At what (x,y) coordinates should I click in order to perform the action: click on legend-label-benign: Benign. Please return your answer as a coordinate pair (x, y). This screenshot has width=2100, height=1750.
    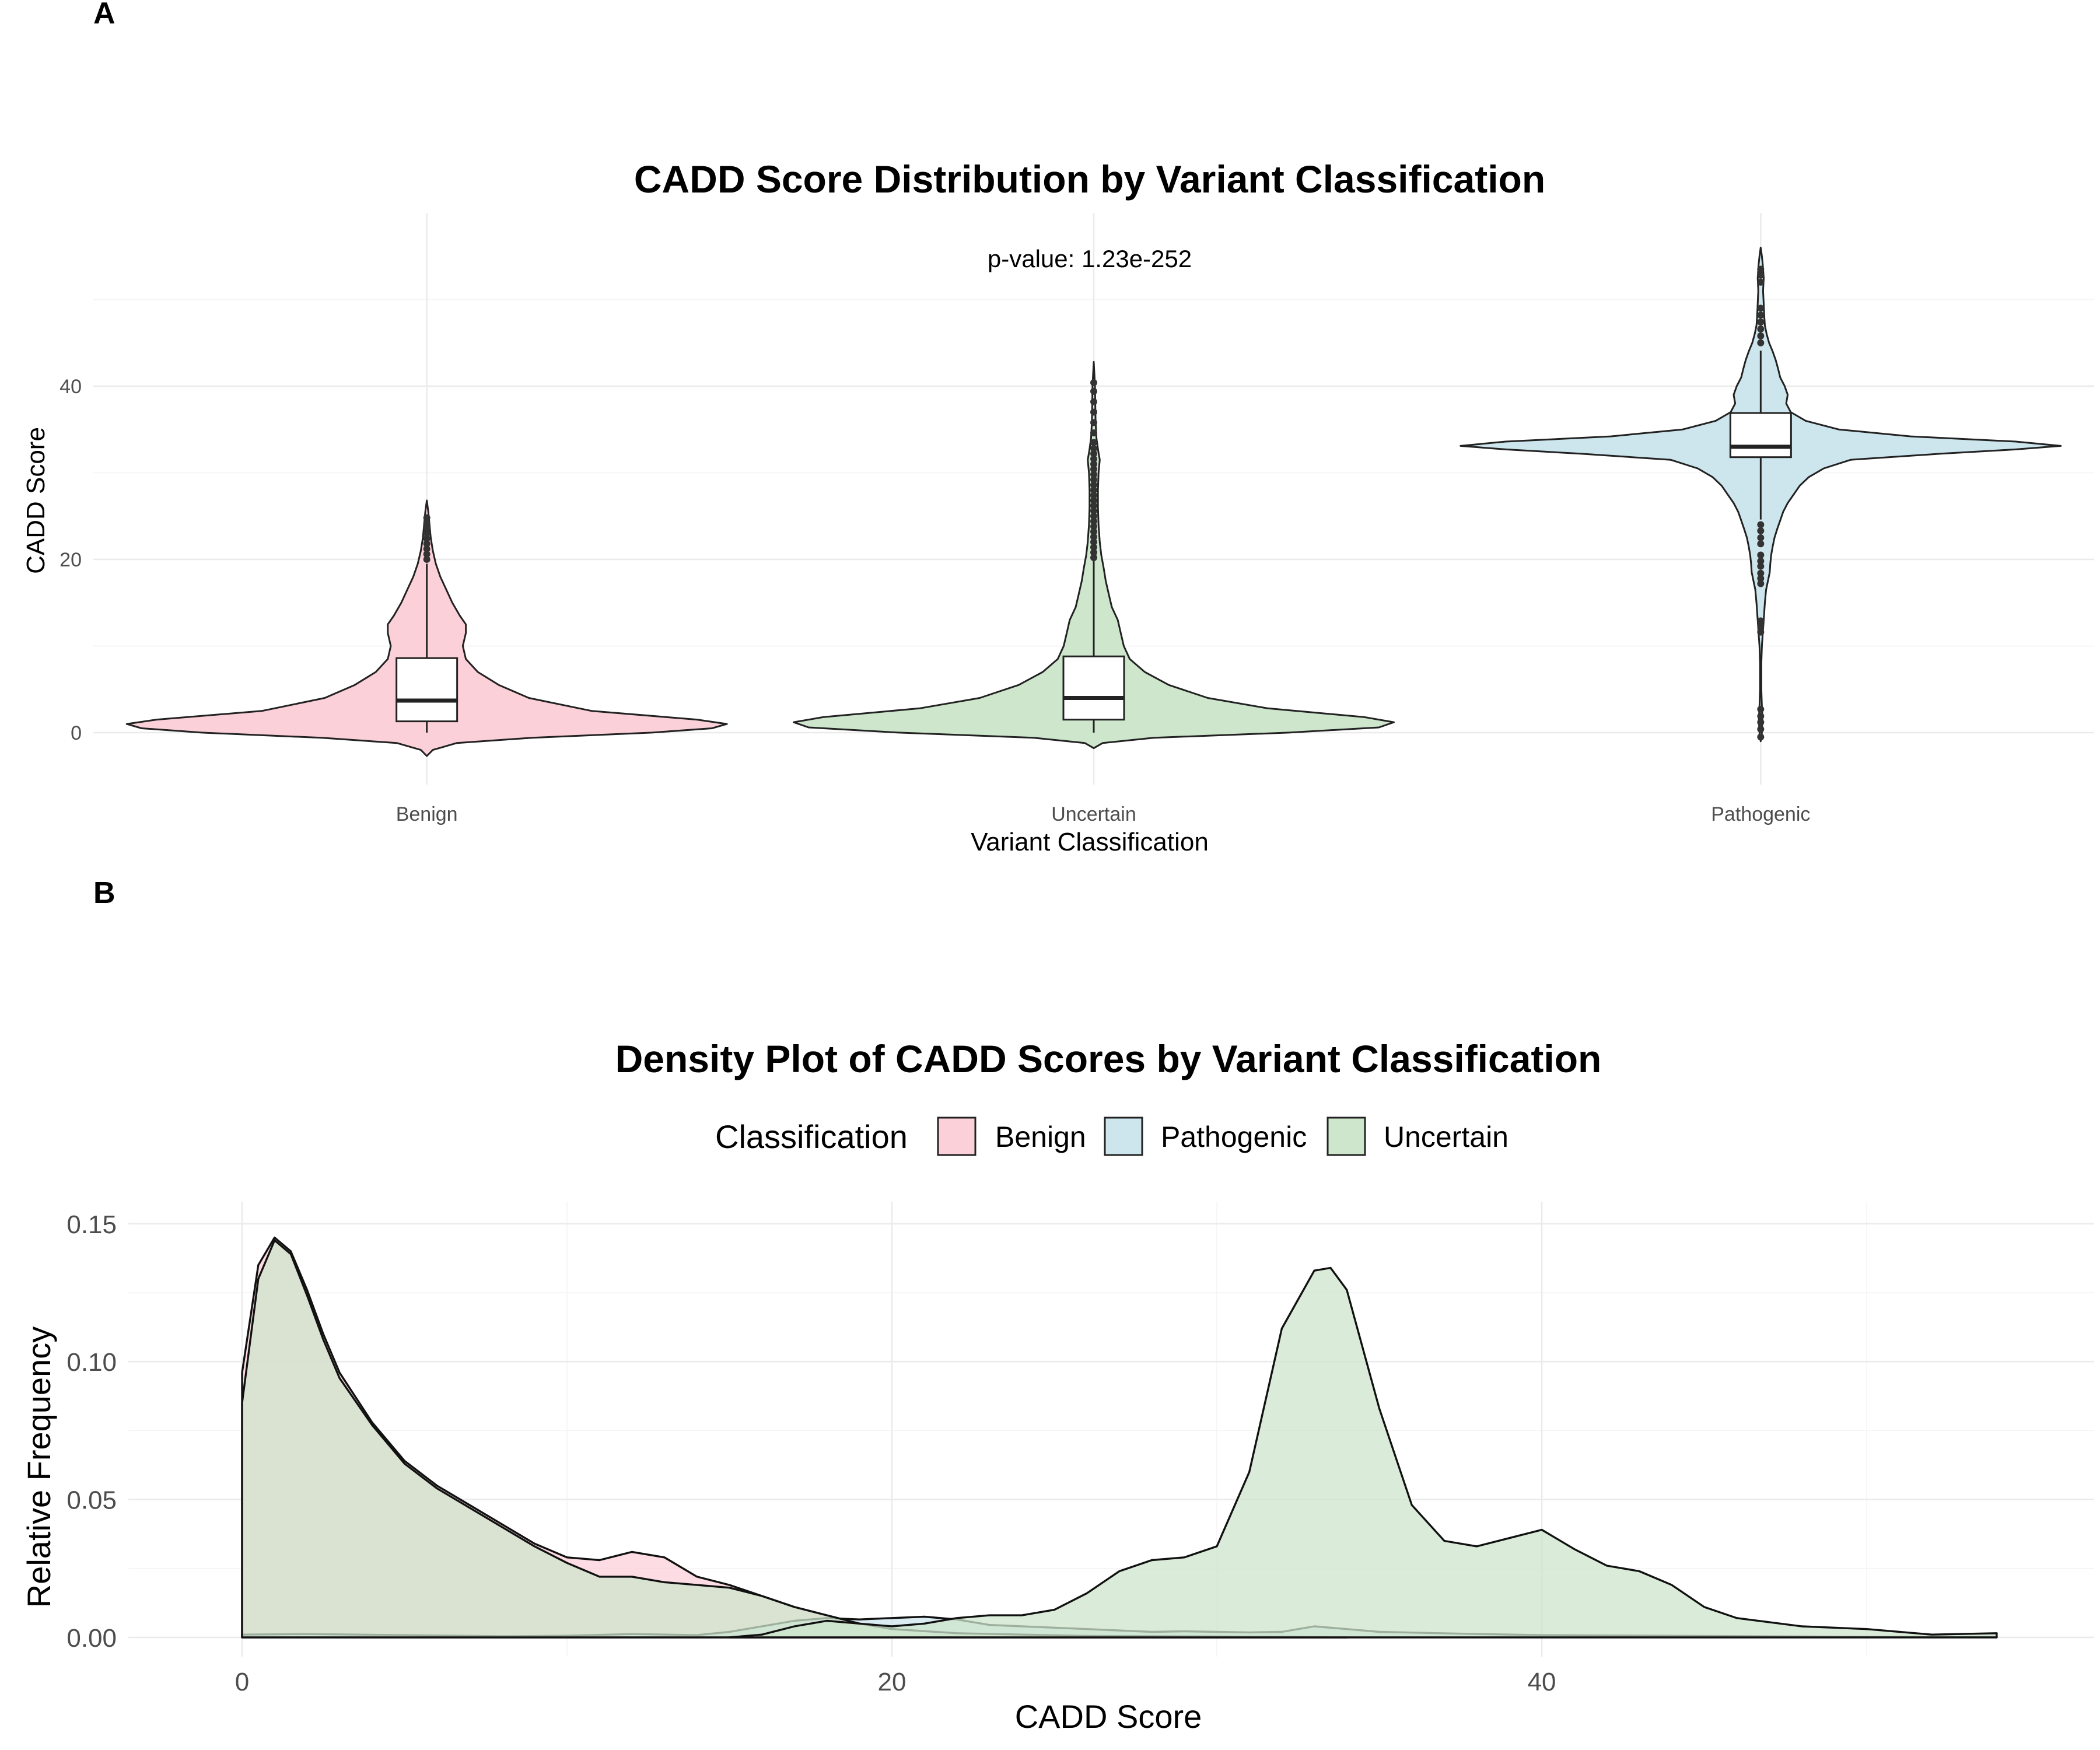
    Looking at the image, I should click on (1040, 1137).